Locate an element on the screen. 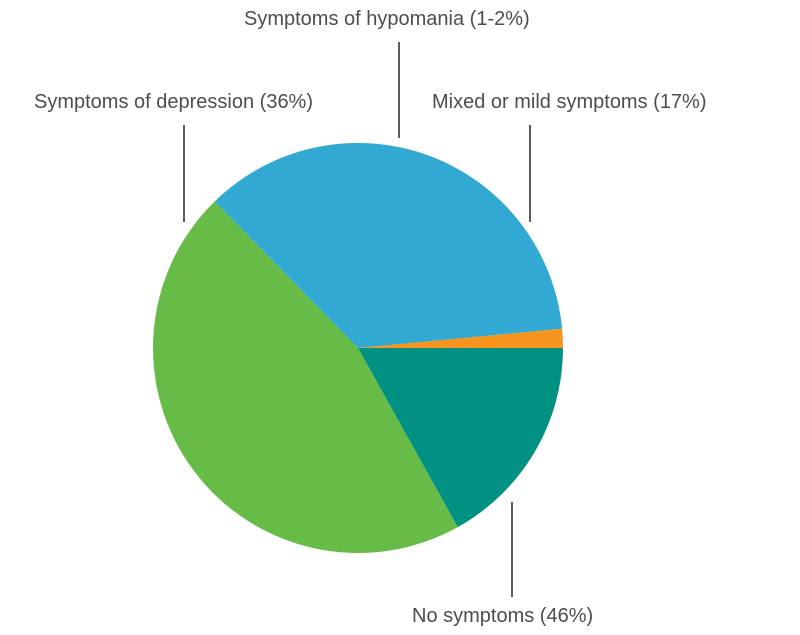 This screenshot has height=635, width=800. slice-label-none: No symptoms (46%) is located at coordinates (502, 616).